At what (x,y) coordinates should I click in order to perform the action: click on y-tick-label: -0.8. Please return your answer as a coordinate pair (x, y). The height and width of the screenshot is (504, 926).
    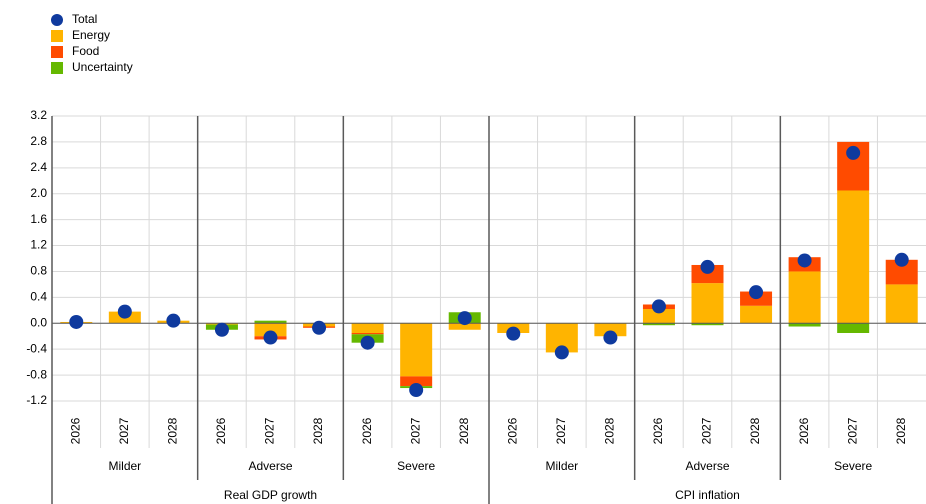
    Looking at the image, I should click on (36, 374).